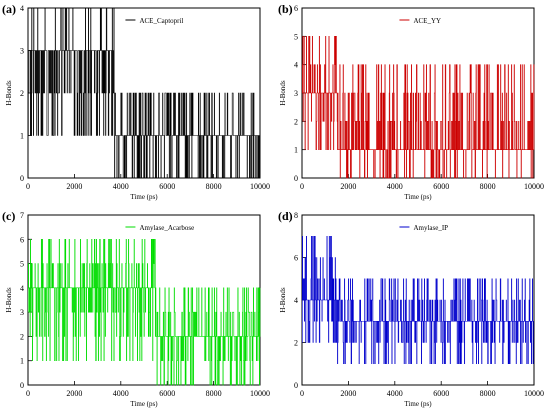 Image resolution: width=548 pixels, height=419 pixels. What do you see at coordinates (161, 21) in the screenshot?
I see `legend-label: ACE_Captopril` at bounding box center [161, 21].